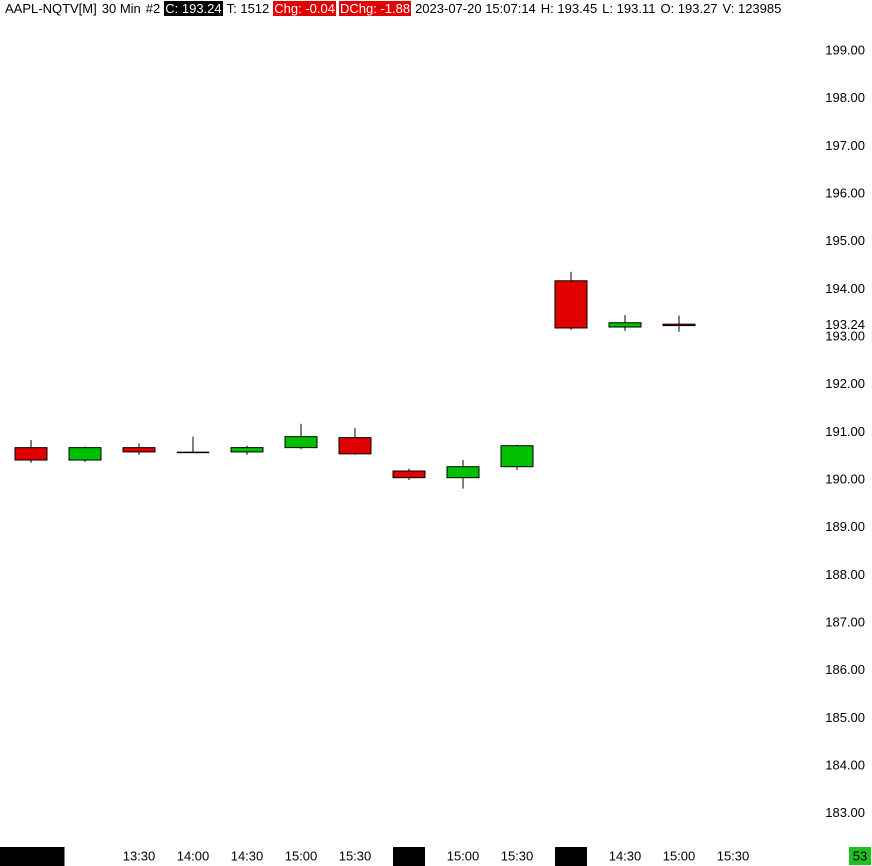 This screenshot has width=872, height=866. Describe the element at coordinates (845, 765) in the screenshot. I see `y-tick-label: 184.00` at that location.